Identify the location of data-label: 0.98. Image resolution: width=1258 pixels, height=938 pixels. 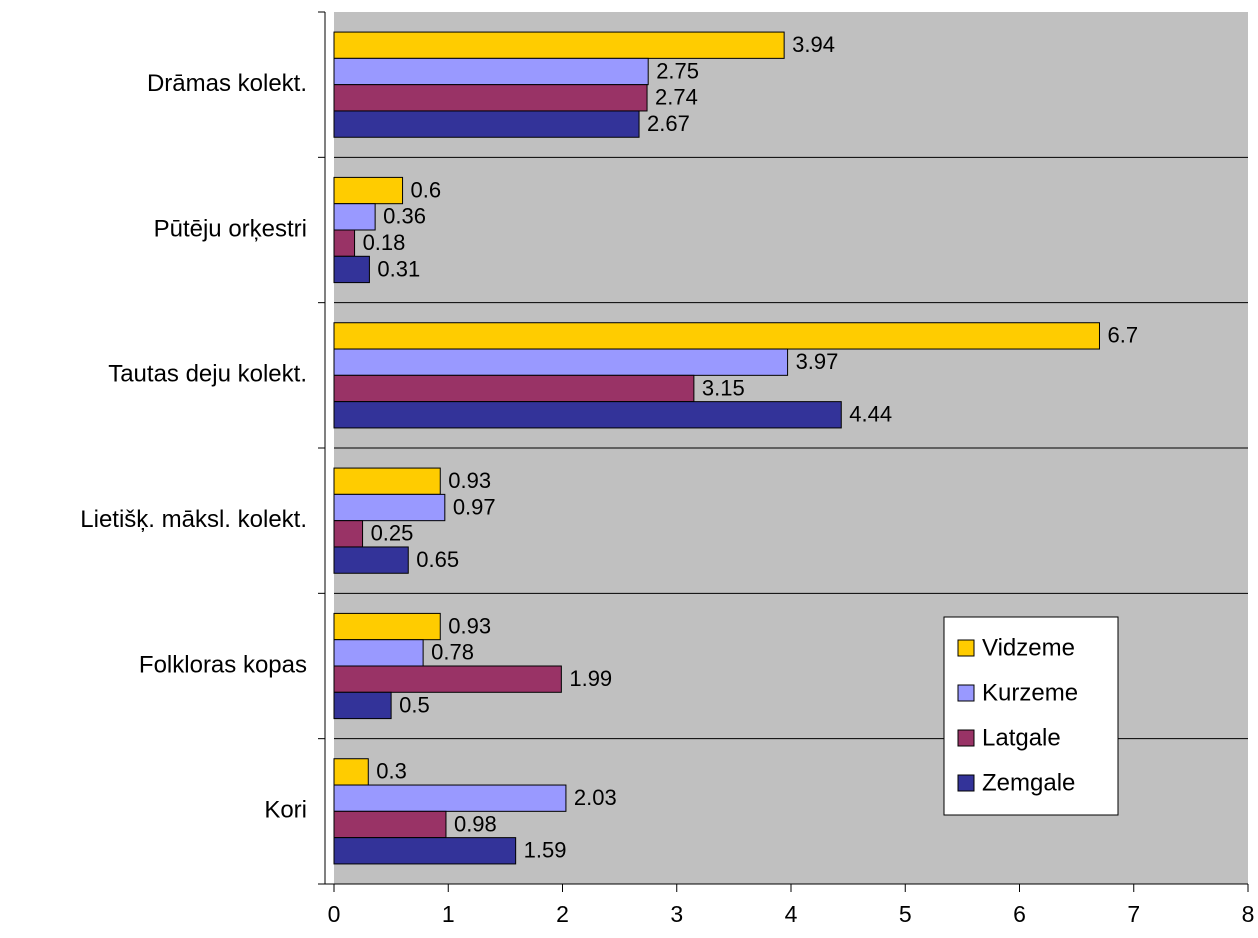
(475, 823).